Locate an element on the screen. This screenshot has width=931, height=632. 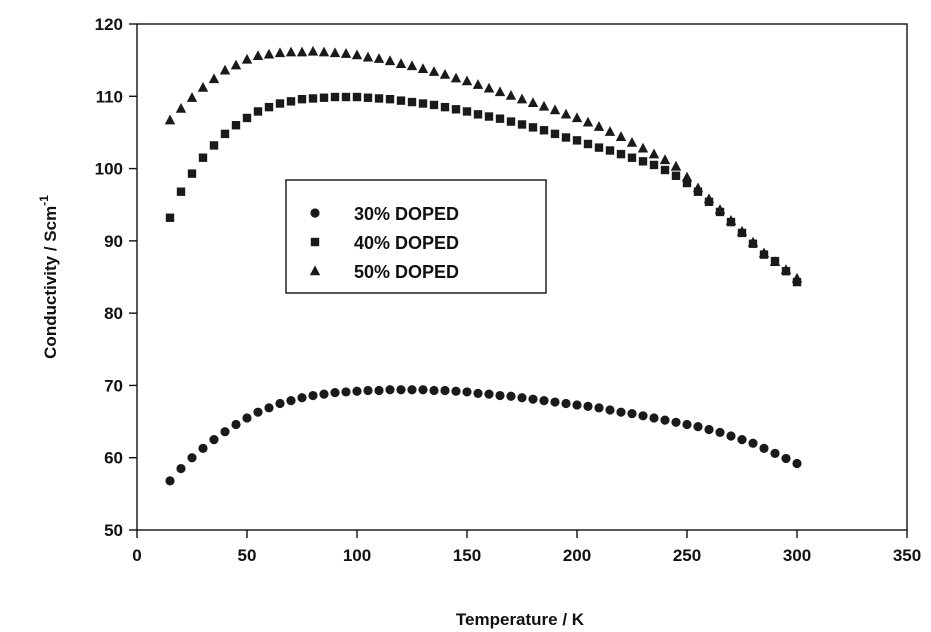
x-axis-label: Temperature / K is located at coordinates (520, 619).